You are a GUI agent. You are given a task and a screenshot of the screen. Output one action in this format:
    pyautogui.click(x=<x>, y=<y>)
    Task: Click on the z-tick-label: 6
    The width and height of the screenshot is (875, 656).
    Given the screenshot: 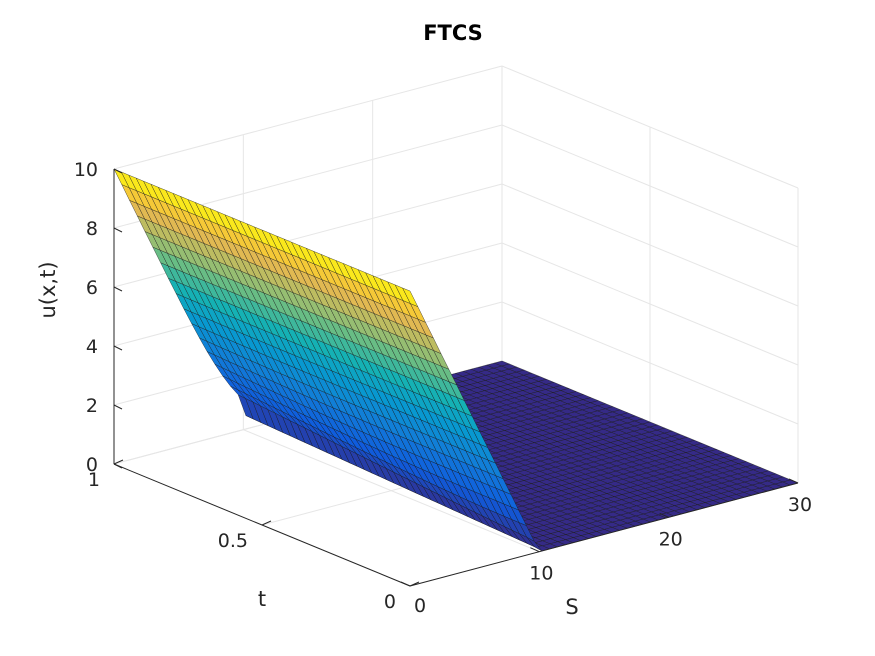 What is the action you would take?
    pyautogui.click(x=92, y=288)
    